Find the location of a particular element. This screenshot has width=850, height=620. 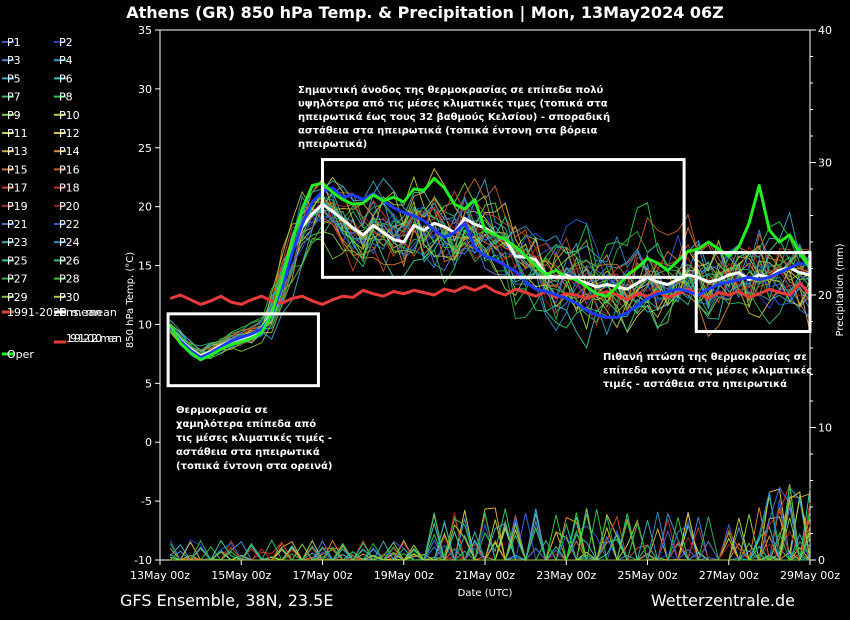

legend-label: P14 is located at coordinates (69, 151).